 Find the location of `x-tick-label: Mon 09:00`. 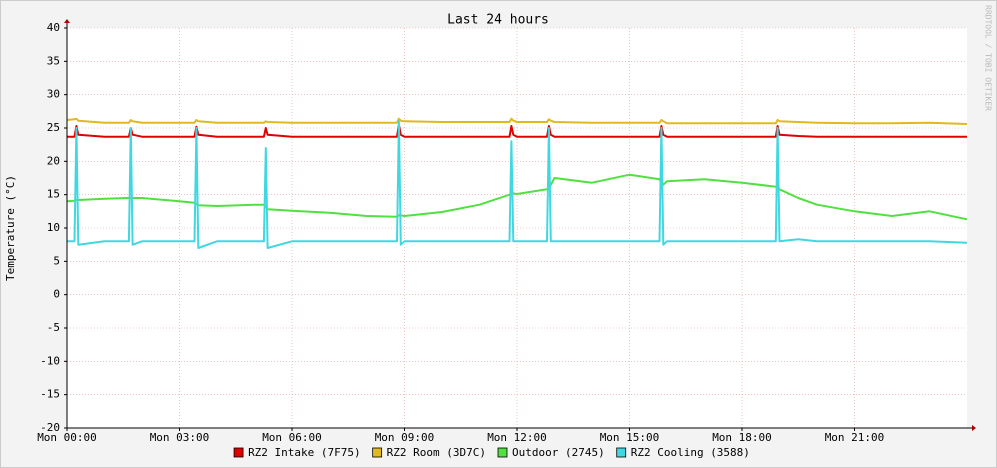

x-tick-label: Mon 09:00 is located at coordinates (405, 437).